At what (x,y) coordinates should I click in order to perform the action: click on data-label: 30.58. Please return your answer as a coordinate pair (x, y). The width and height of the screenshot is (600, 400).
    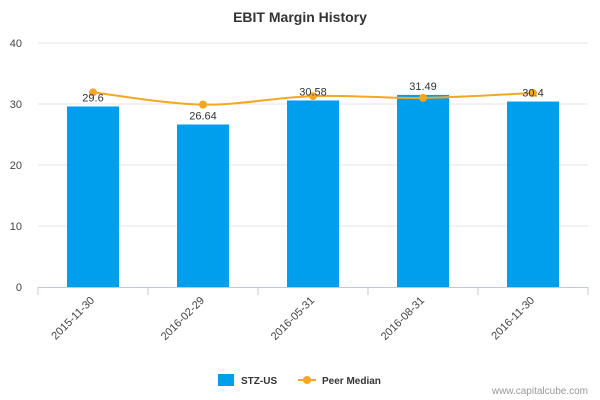
    Looking at the image, I should click on (313, 92).